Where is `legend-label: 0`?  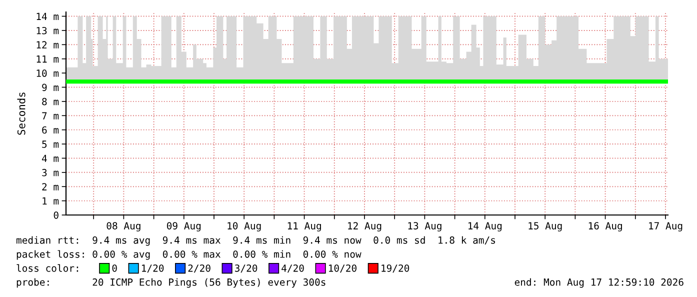 legend-label: 0 is located at coordinates (114, 268).